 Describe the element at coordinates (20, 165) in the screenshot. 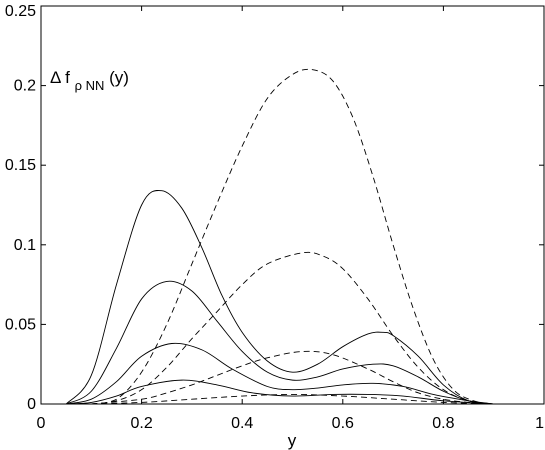

I see `y-tick-label: 0.15` at that location.